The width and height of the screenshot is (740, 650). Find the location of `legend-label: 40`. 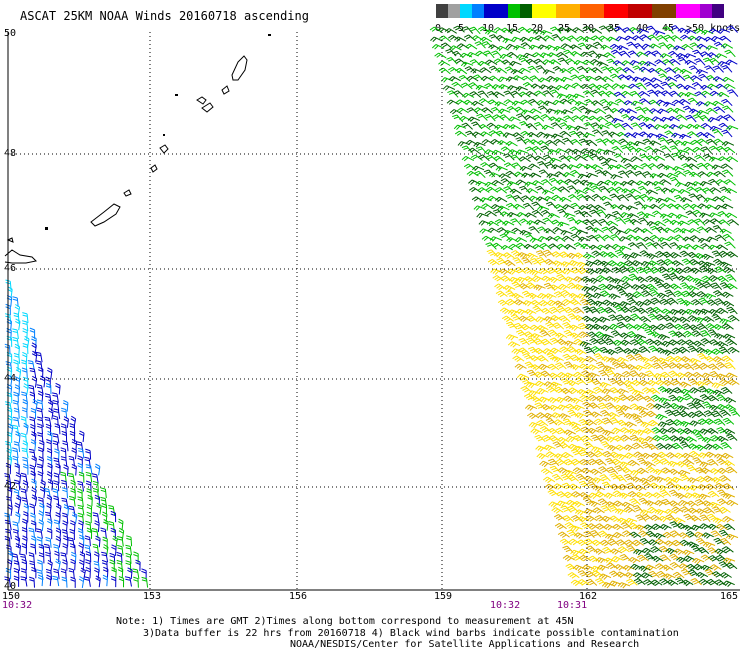

legend-label: 40 is located at coordinates (642, 28).